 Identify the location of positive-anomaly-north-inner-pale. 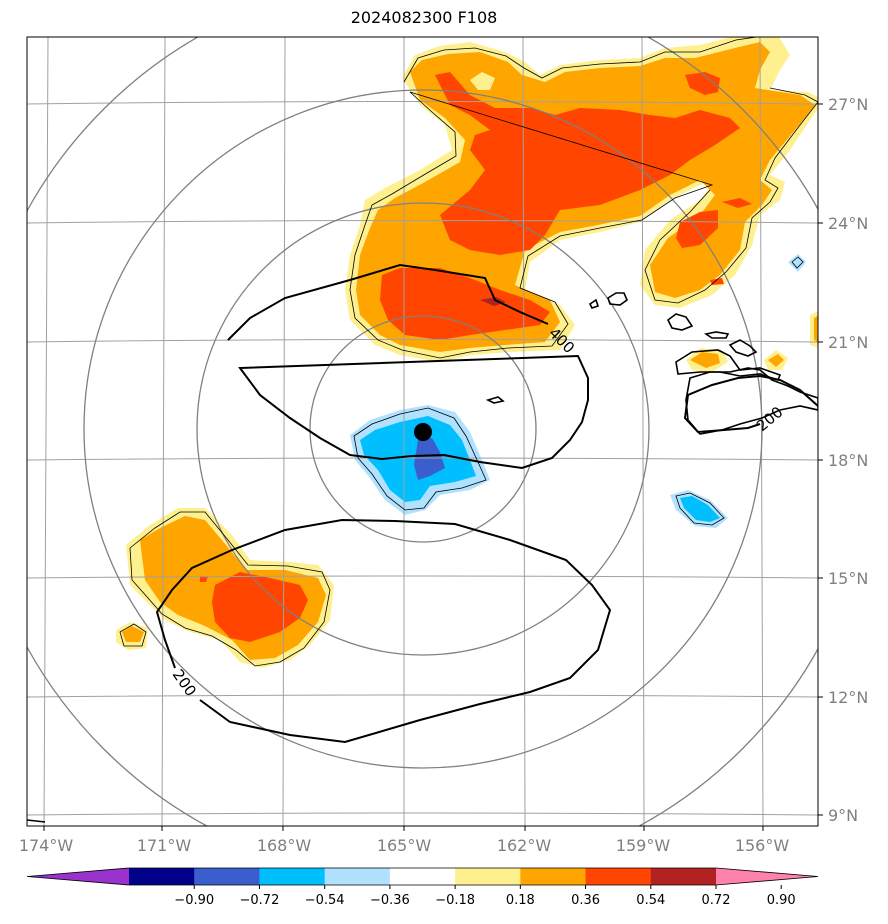
(482, 81).